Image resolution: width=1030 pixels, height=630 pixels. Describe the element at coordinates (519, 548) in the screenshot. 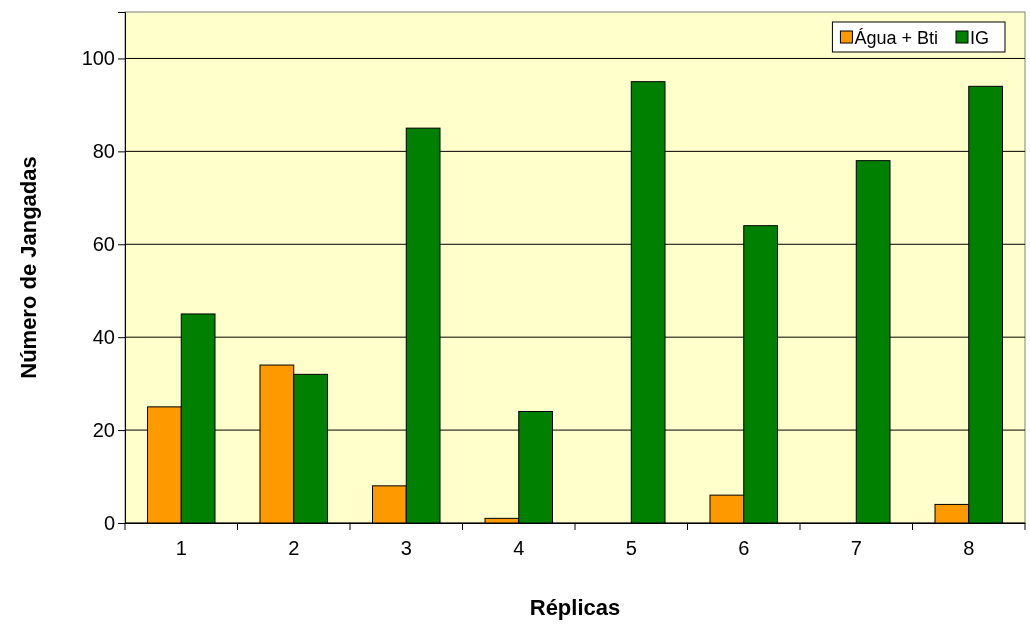

I see `x-tick-label: 4` at that location.